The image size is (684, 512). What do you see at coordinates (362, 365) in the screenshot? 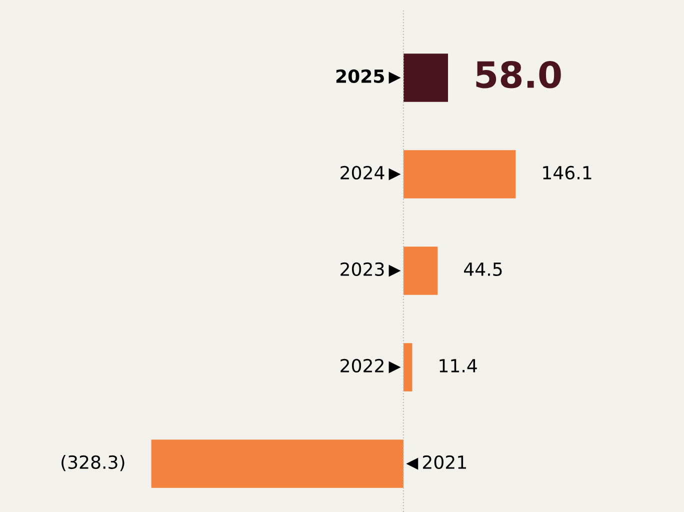
I see `y-tick-label: 2022` at bounding box center [362, 365].